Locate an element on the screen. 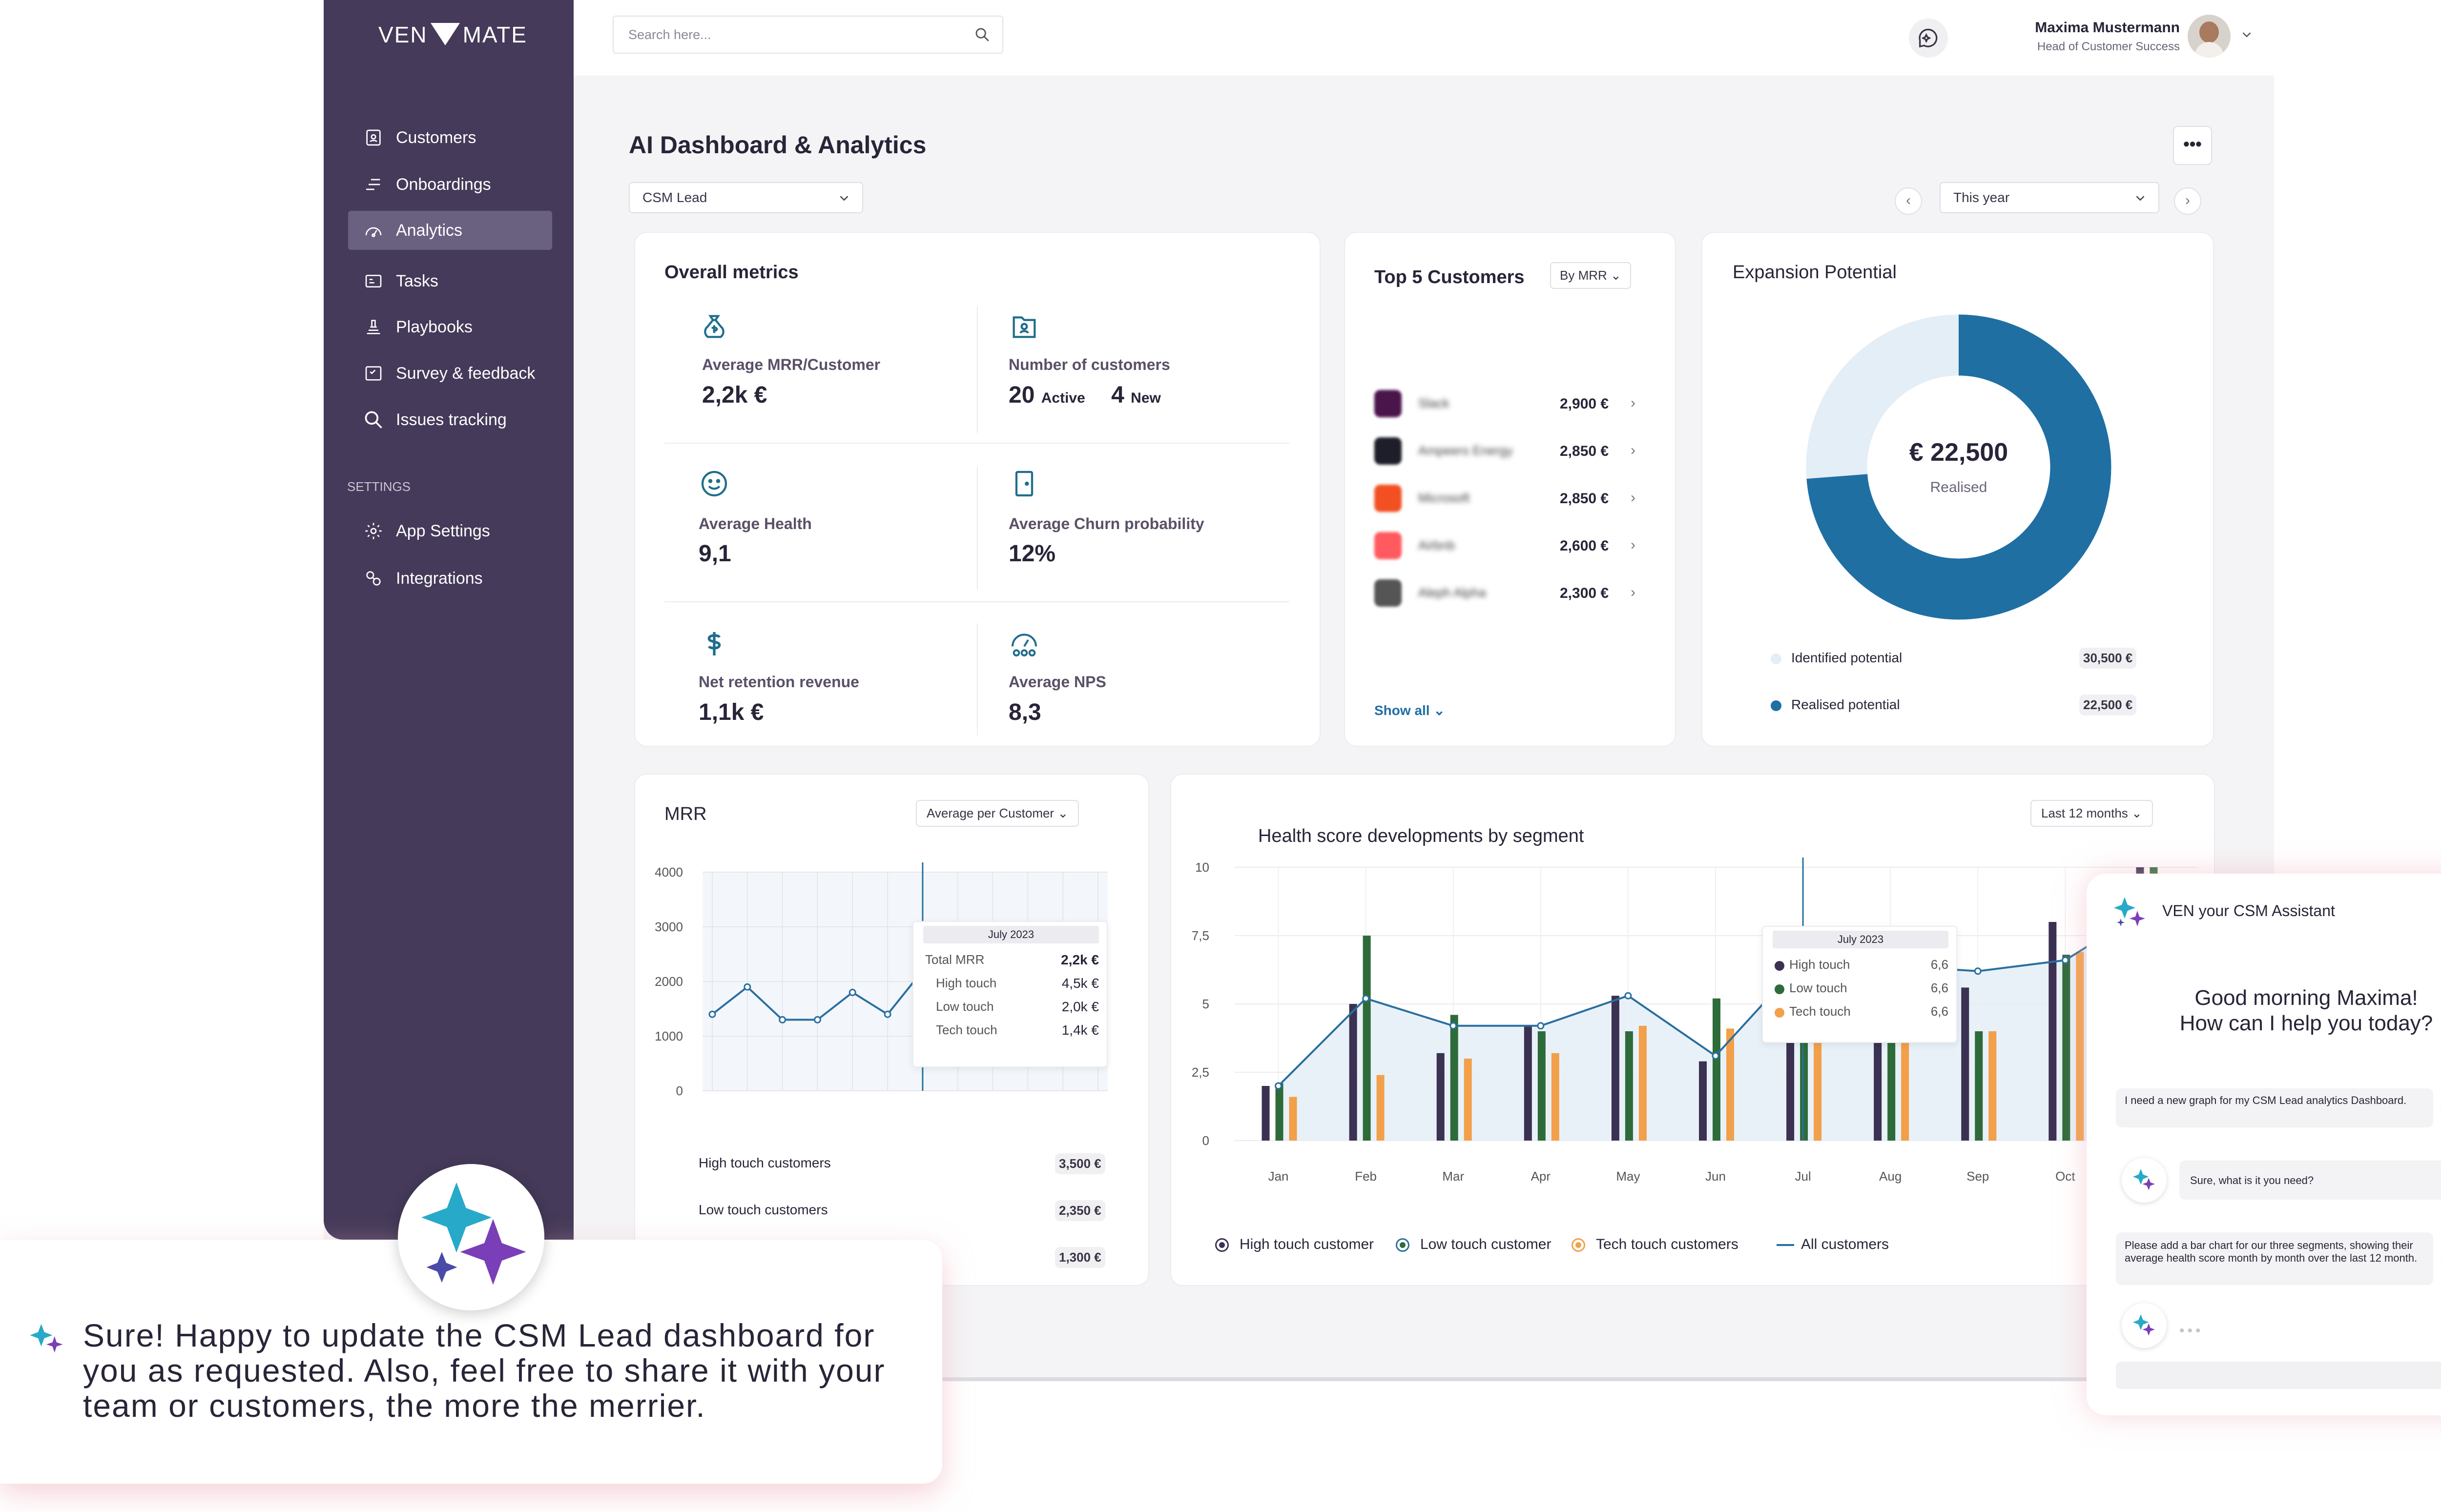  y-tick-label: 0 is located at coordinates (680, 1090).